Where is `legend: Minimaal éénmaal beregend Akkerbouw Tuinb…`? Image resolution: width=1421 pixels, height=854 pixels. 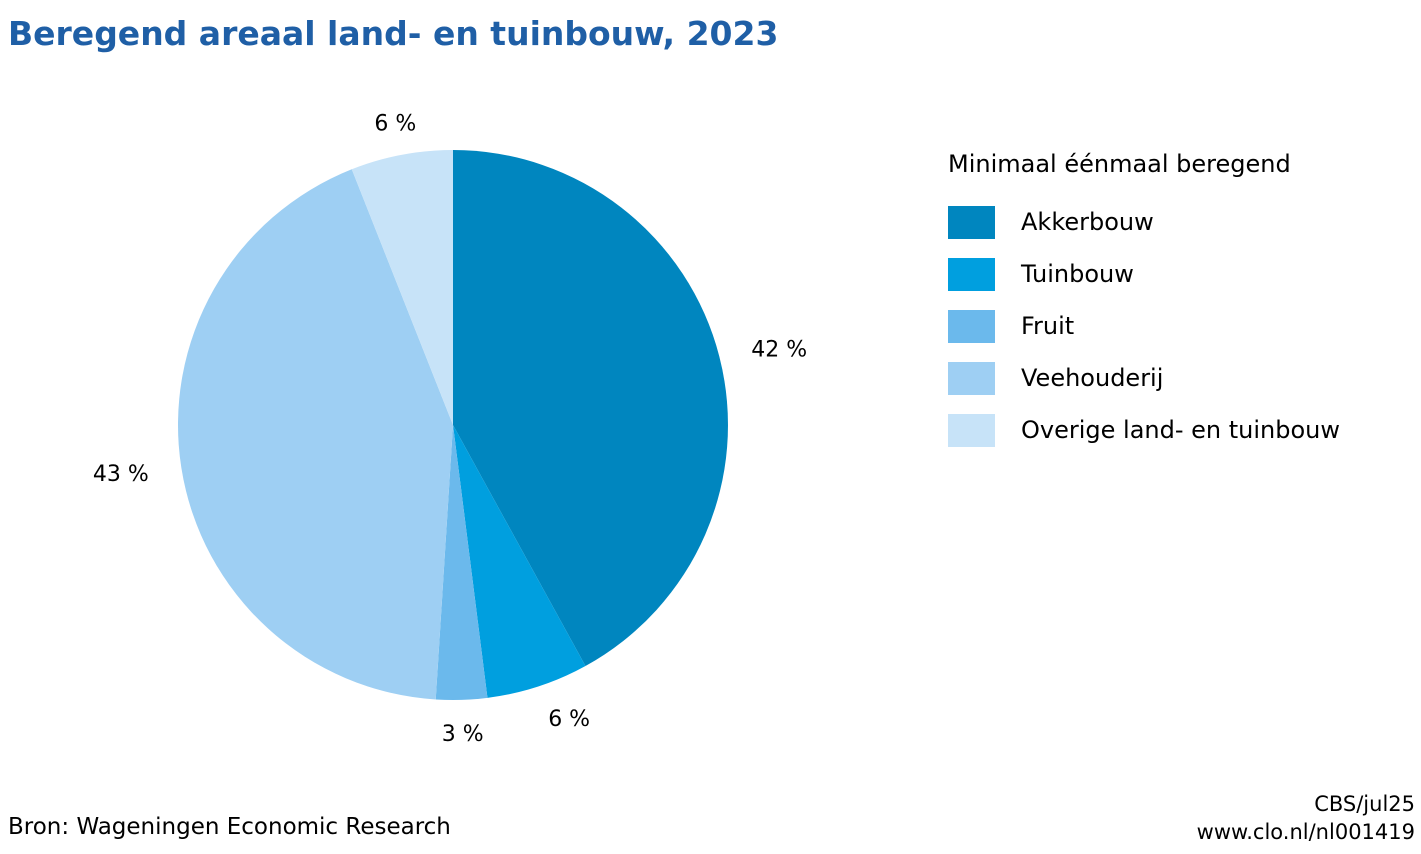 legend: Minimaal éénmaal beregend Akkerbouw Tuinb… is located at coordinates (1144, 303).